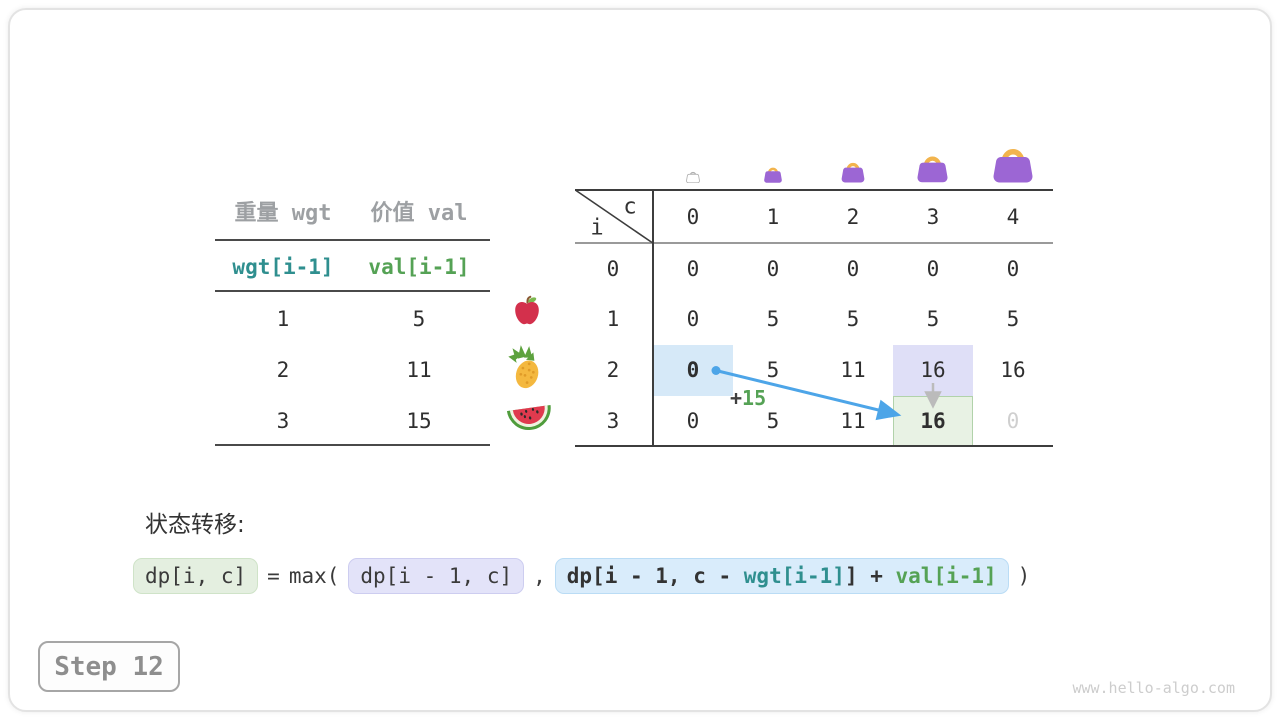  Describe the element at coordinates (419, 267) in the screenshot. I see `items-index-val: val[i-1]` at that location.